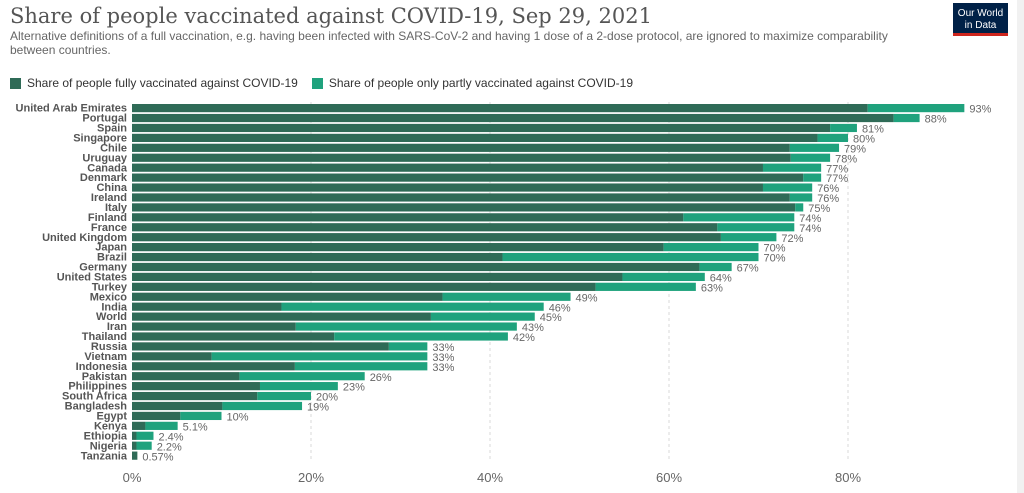 This screenshot has width=1024, height=493. What do you see at coordinates (104, 337) in the screenshot?
I see `category-label: Thailand` at bounding box center [104, 337].